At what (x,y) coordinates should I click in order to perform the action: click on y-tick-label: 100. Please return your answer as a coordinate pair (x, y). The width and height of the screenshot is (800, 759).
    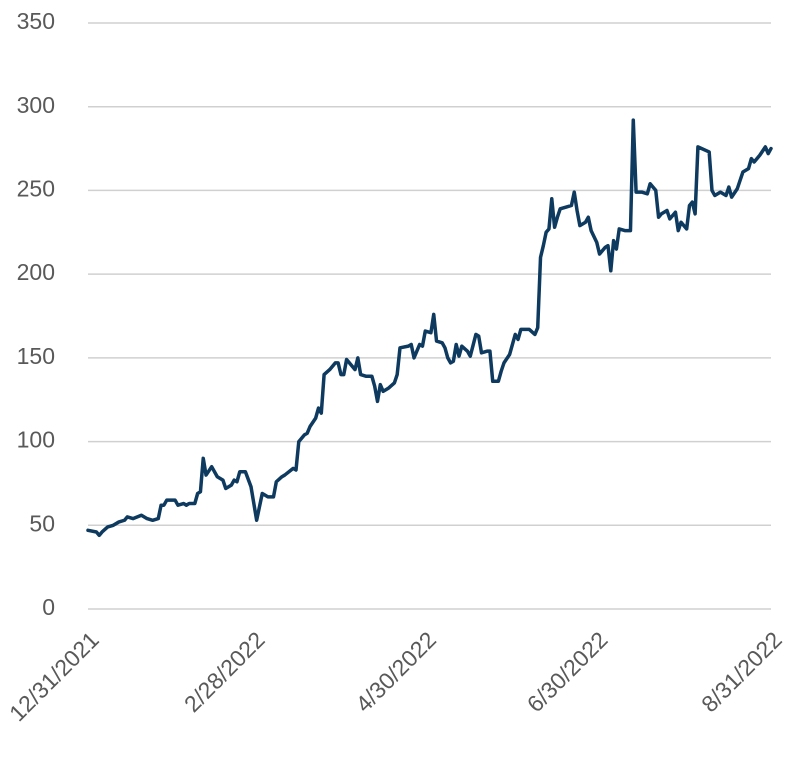
    Looking at the image, I should click on (36, 440).